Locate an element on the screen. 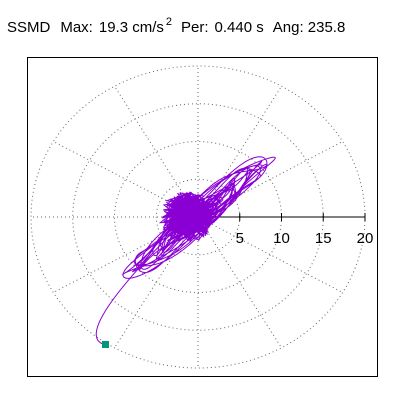 This screenshot has height=400, width=400. response-header: SSMD Max: 19.3 cm/s 2 Per: 0.440 s Ang: 235.8 is located at coordinates (176, 27).